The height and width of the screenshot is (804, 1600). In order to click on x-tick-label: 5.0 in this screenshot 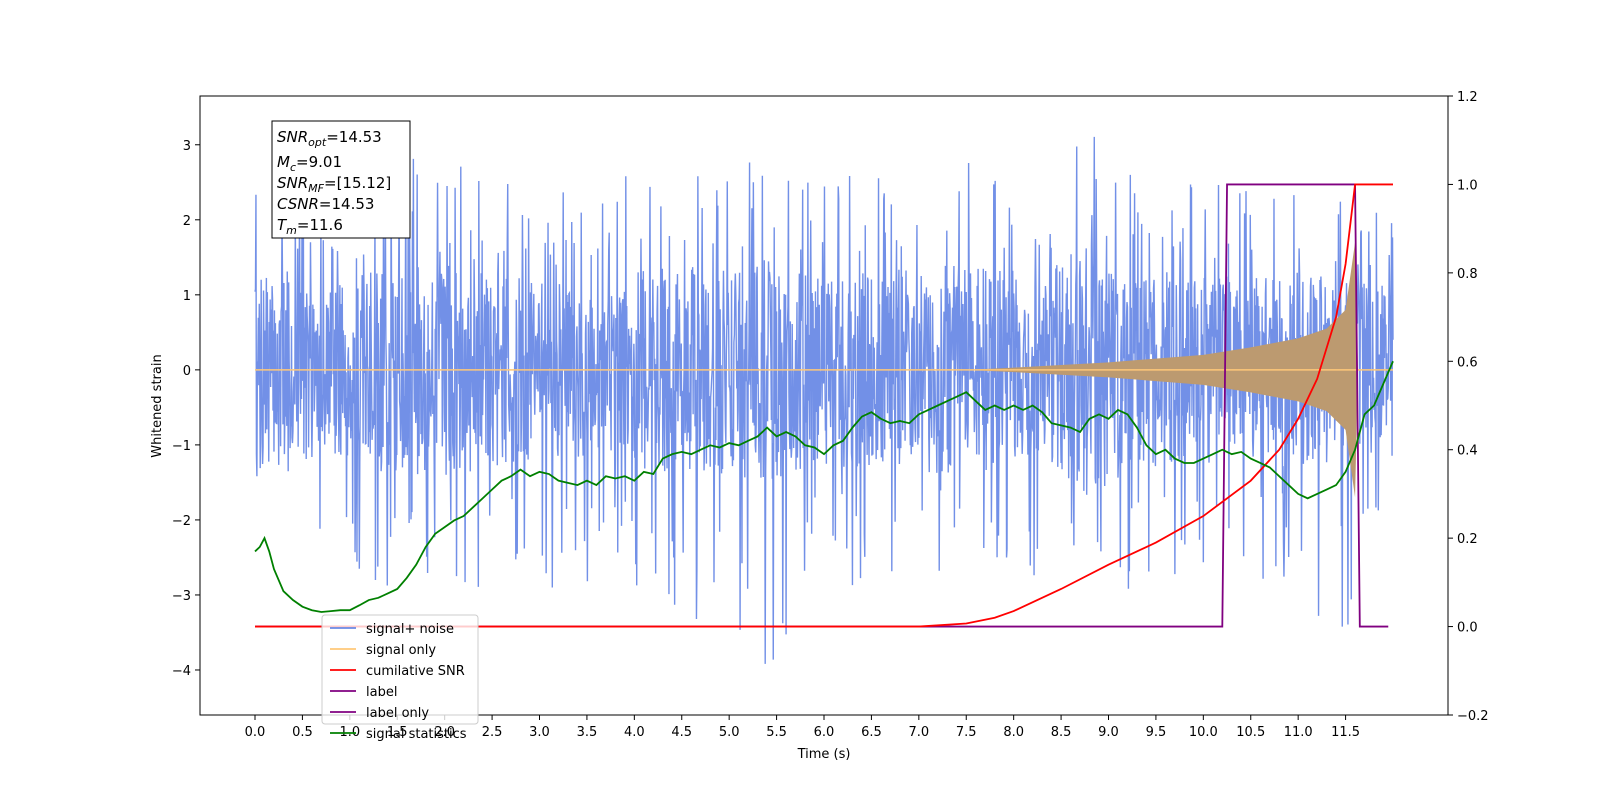, I will do `click(729, 732)`.